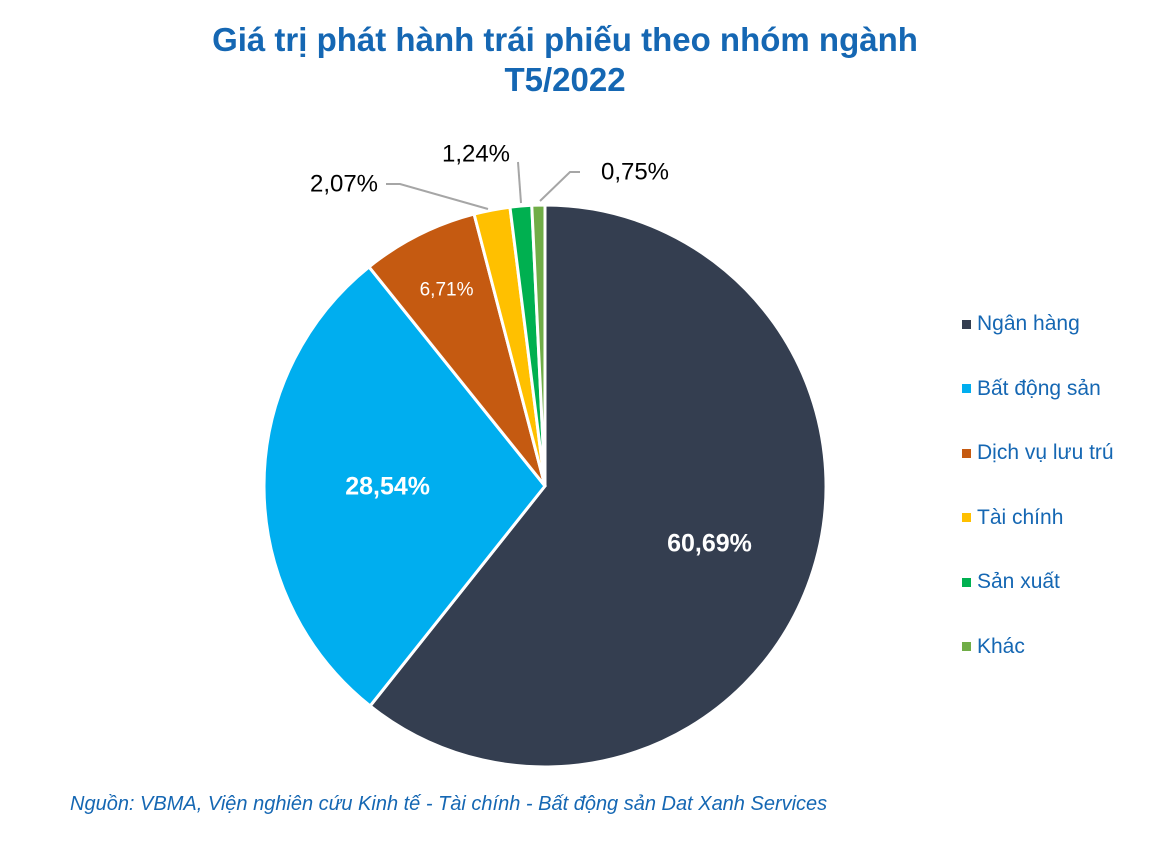  I want to click on legend-label: Ngân hàng, so click(1028, 324).